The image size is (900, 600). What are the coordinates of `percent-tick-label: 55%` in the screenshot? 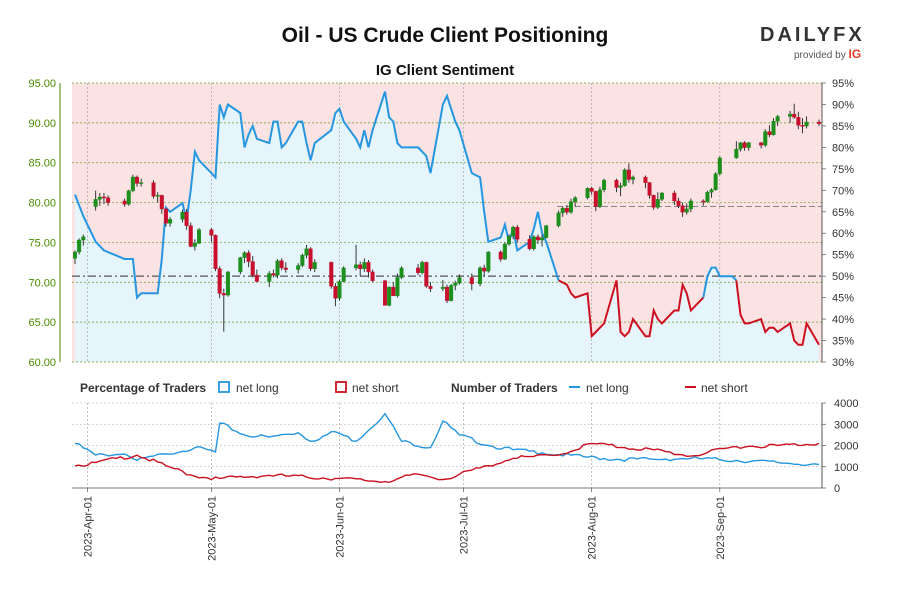 It's located at (843, 256).